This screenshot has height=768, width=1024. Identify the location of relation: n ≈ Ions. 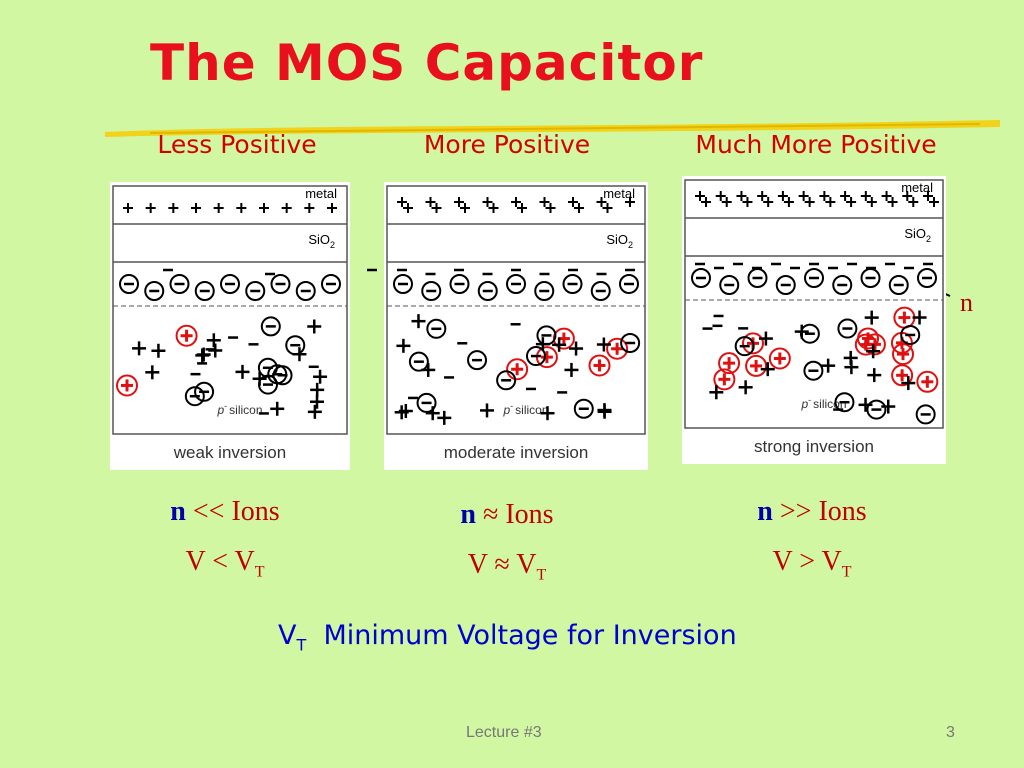
(506, 515).